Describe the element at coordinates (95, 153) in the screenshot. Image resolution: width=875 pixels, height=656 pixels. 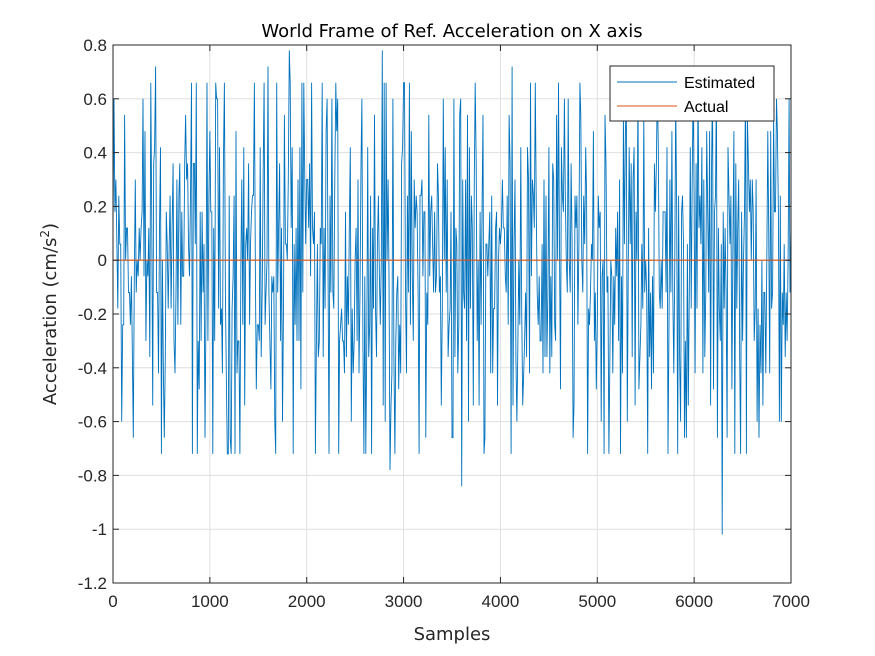
I see `y-tick-label: 0.4` at that location.